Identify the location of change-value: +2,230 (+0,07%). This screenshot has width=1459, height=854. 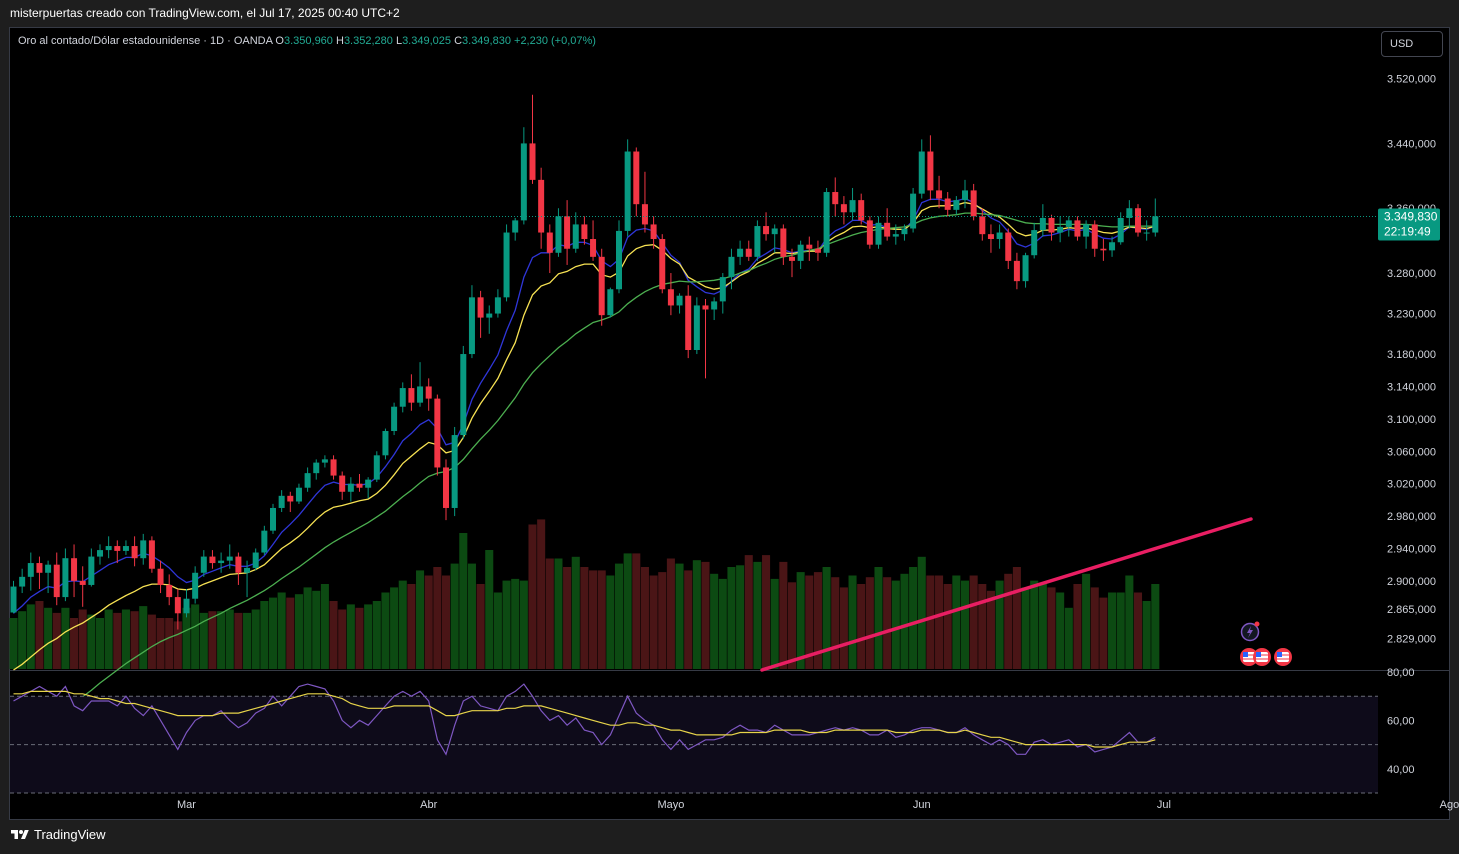
(555, 41).